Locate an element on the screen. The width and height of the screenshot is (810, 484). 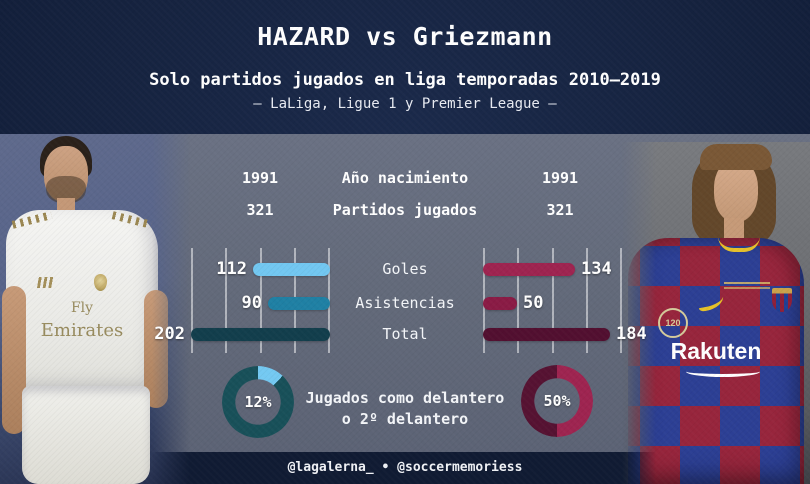
griezmann-goles-bar is located at coordinates (529, 269).